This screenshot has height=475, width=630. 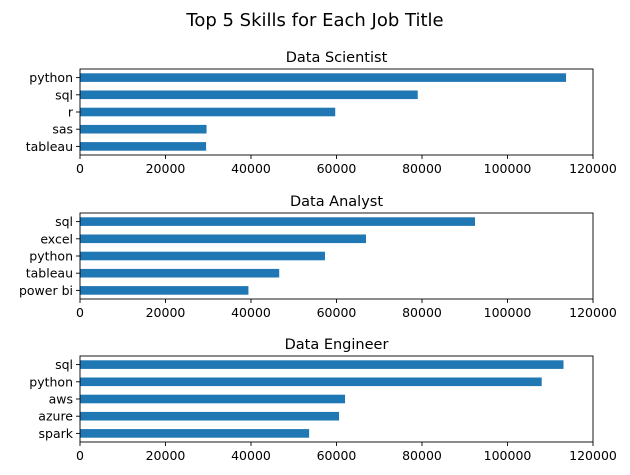 I want to click on bar-aws, so click(x=213, y=399).